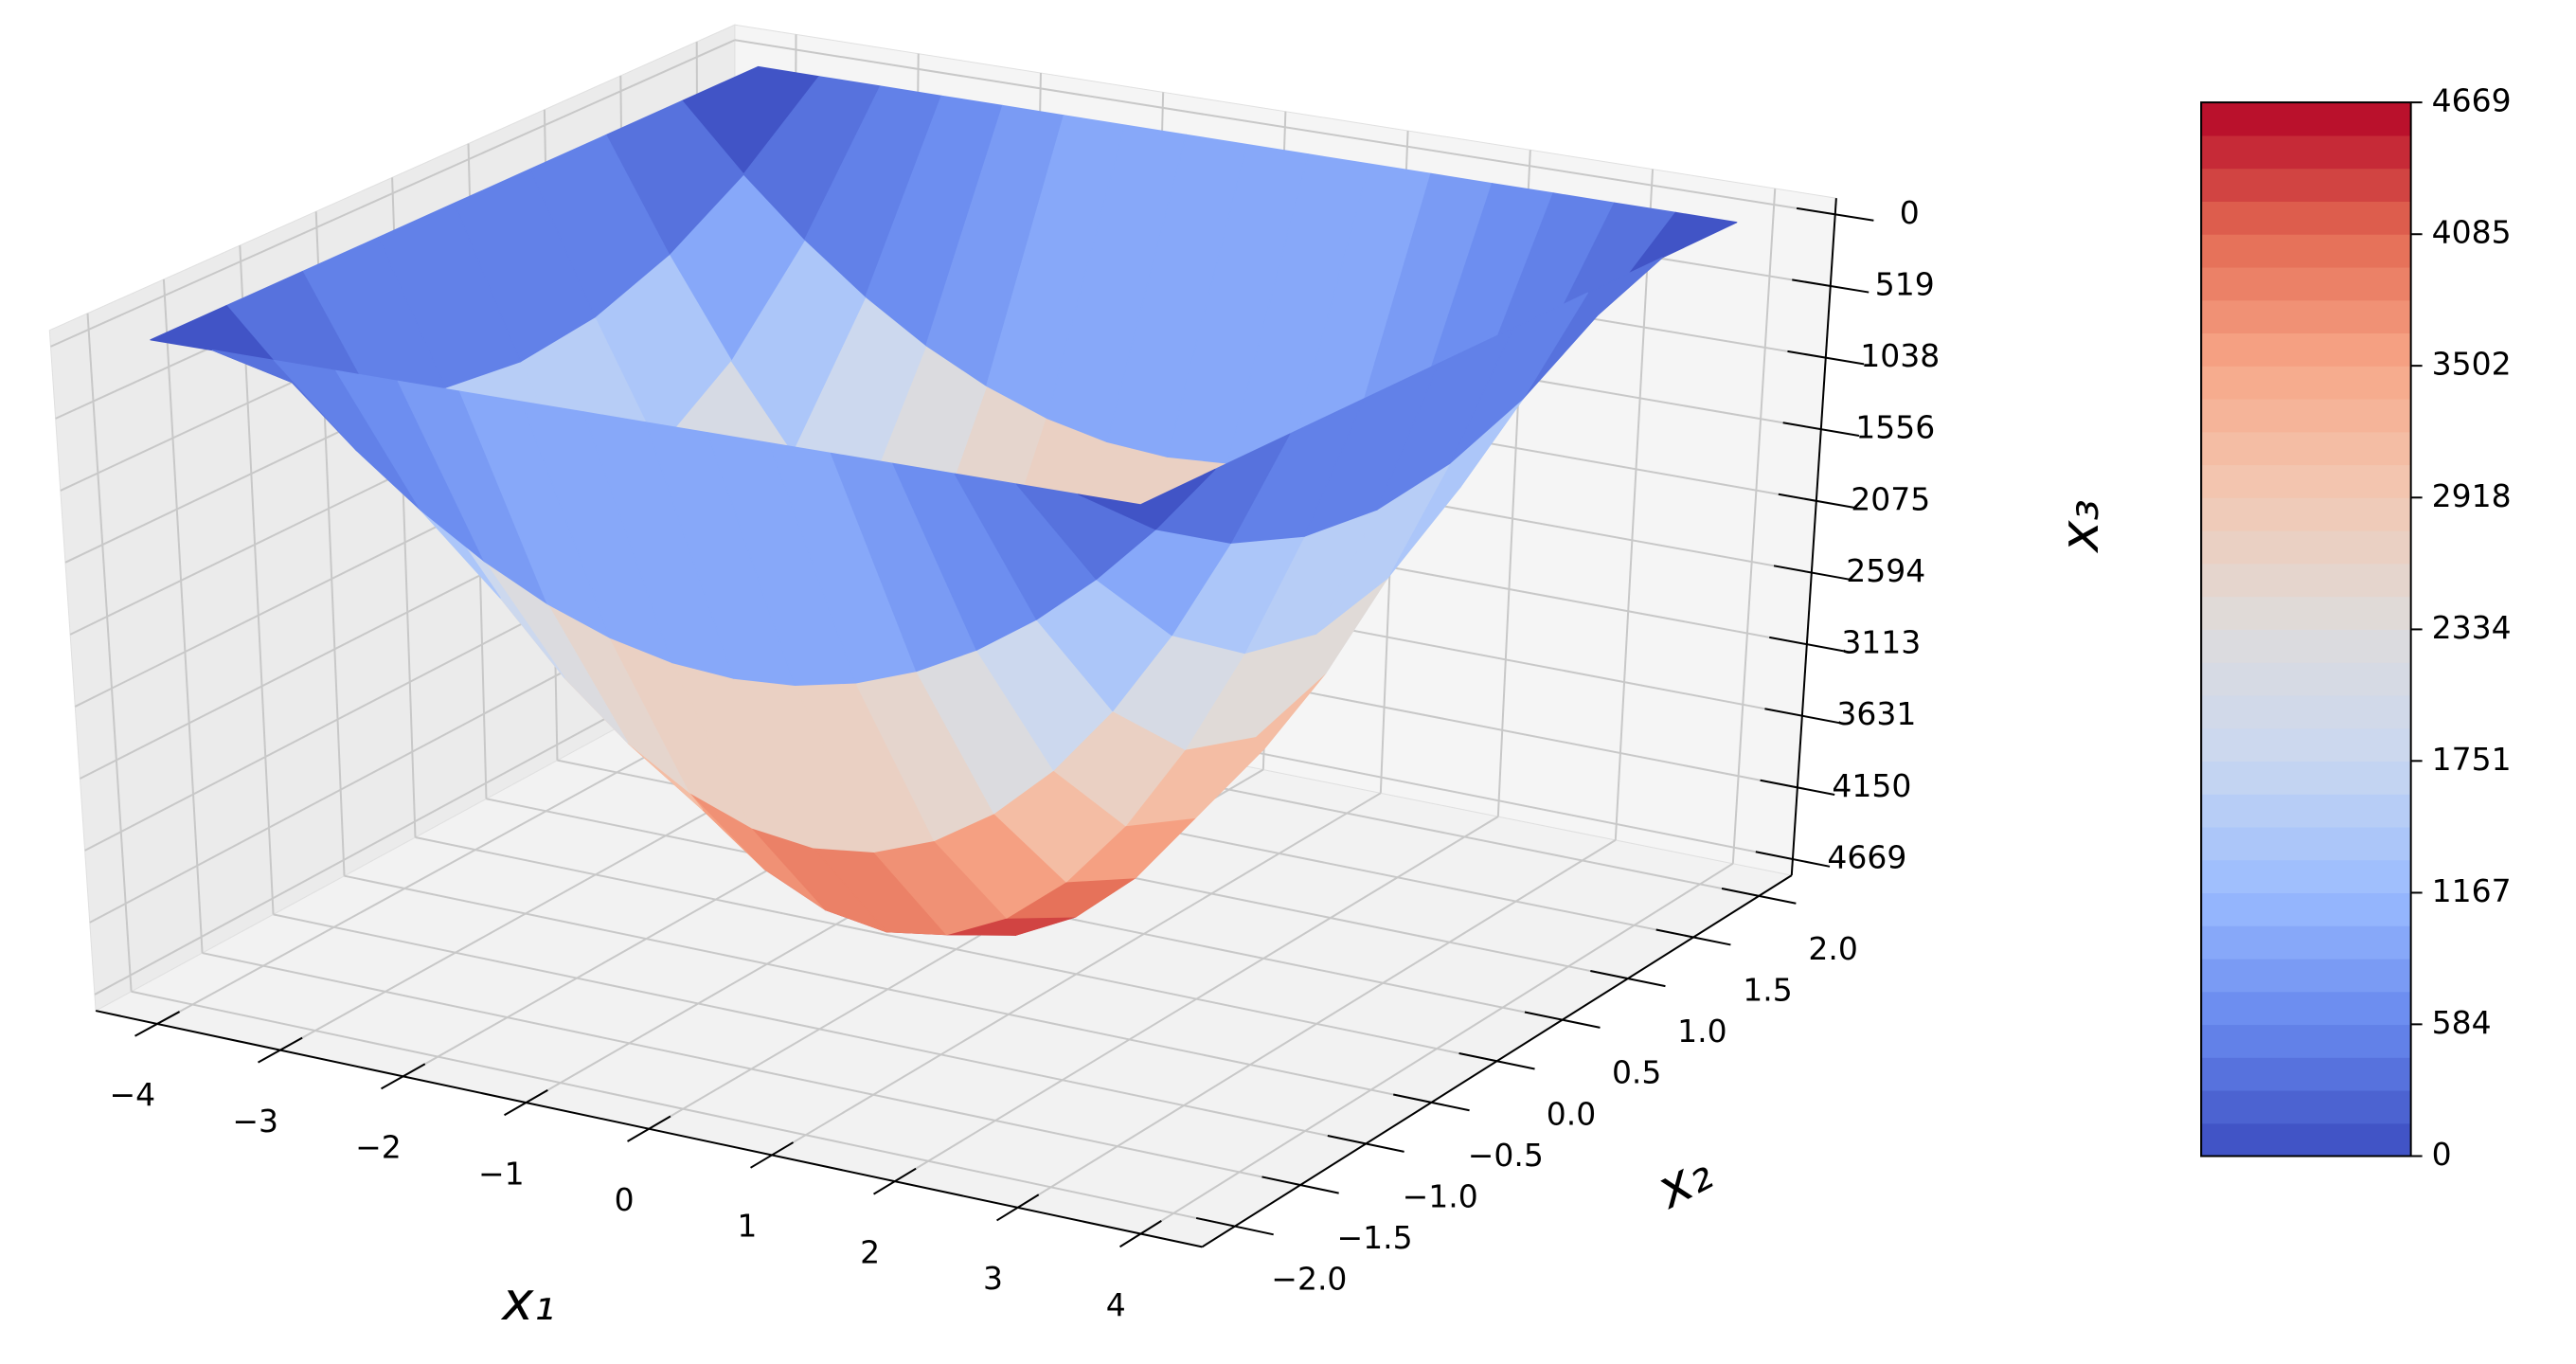 The height and width of the screenshot is (1364, 2576). I want to click on colorbar-tick-label: 1167, so click(2472, 890).